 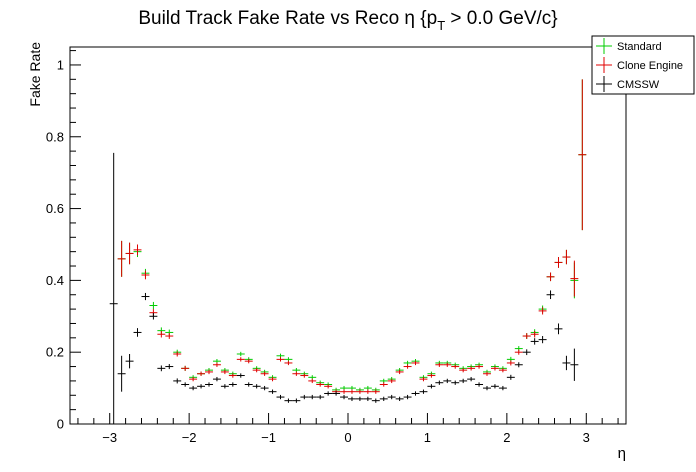 What do you see at coordinates (55, 352) in the screenshot?
I see `y-tick-label: 0.2` at bounding box center [55, 352].